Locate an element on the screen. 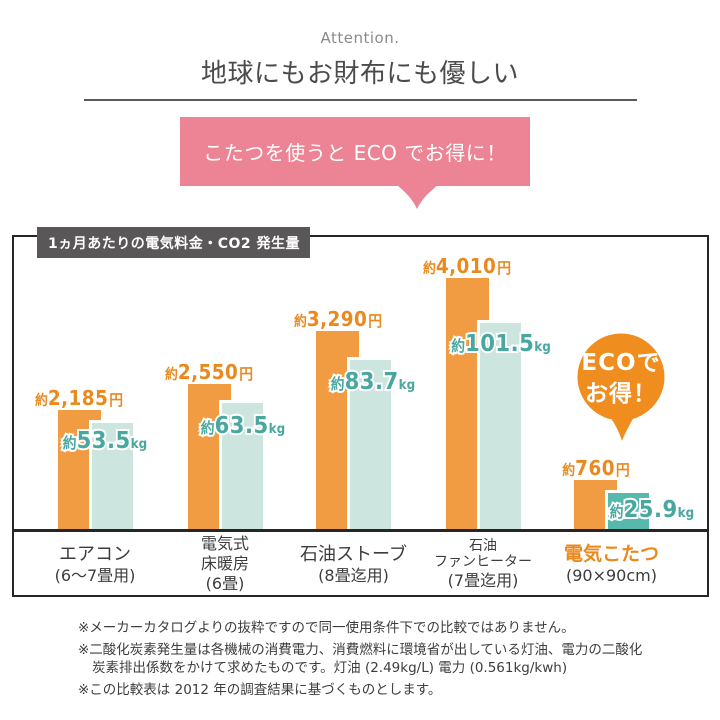  category-label: 電気こたつ (90×90cm) is located at coordinates (611, 564).